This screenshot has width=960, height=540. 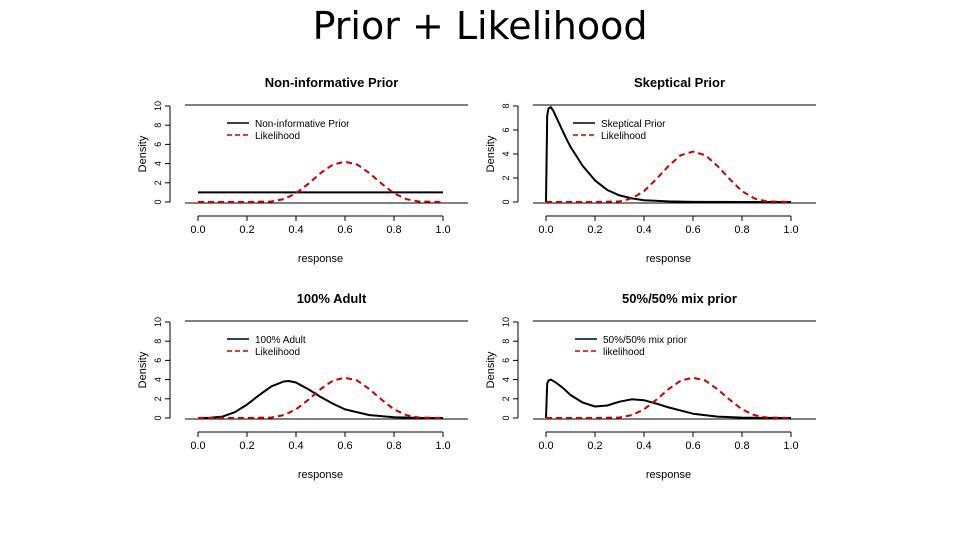 What do you see at coordinates (332, 298) in the screenshot?
I see `chart-title: 100% Adult` at bounding box center [332, 298].